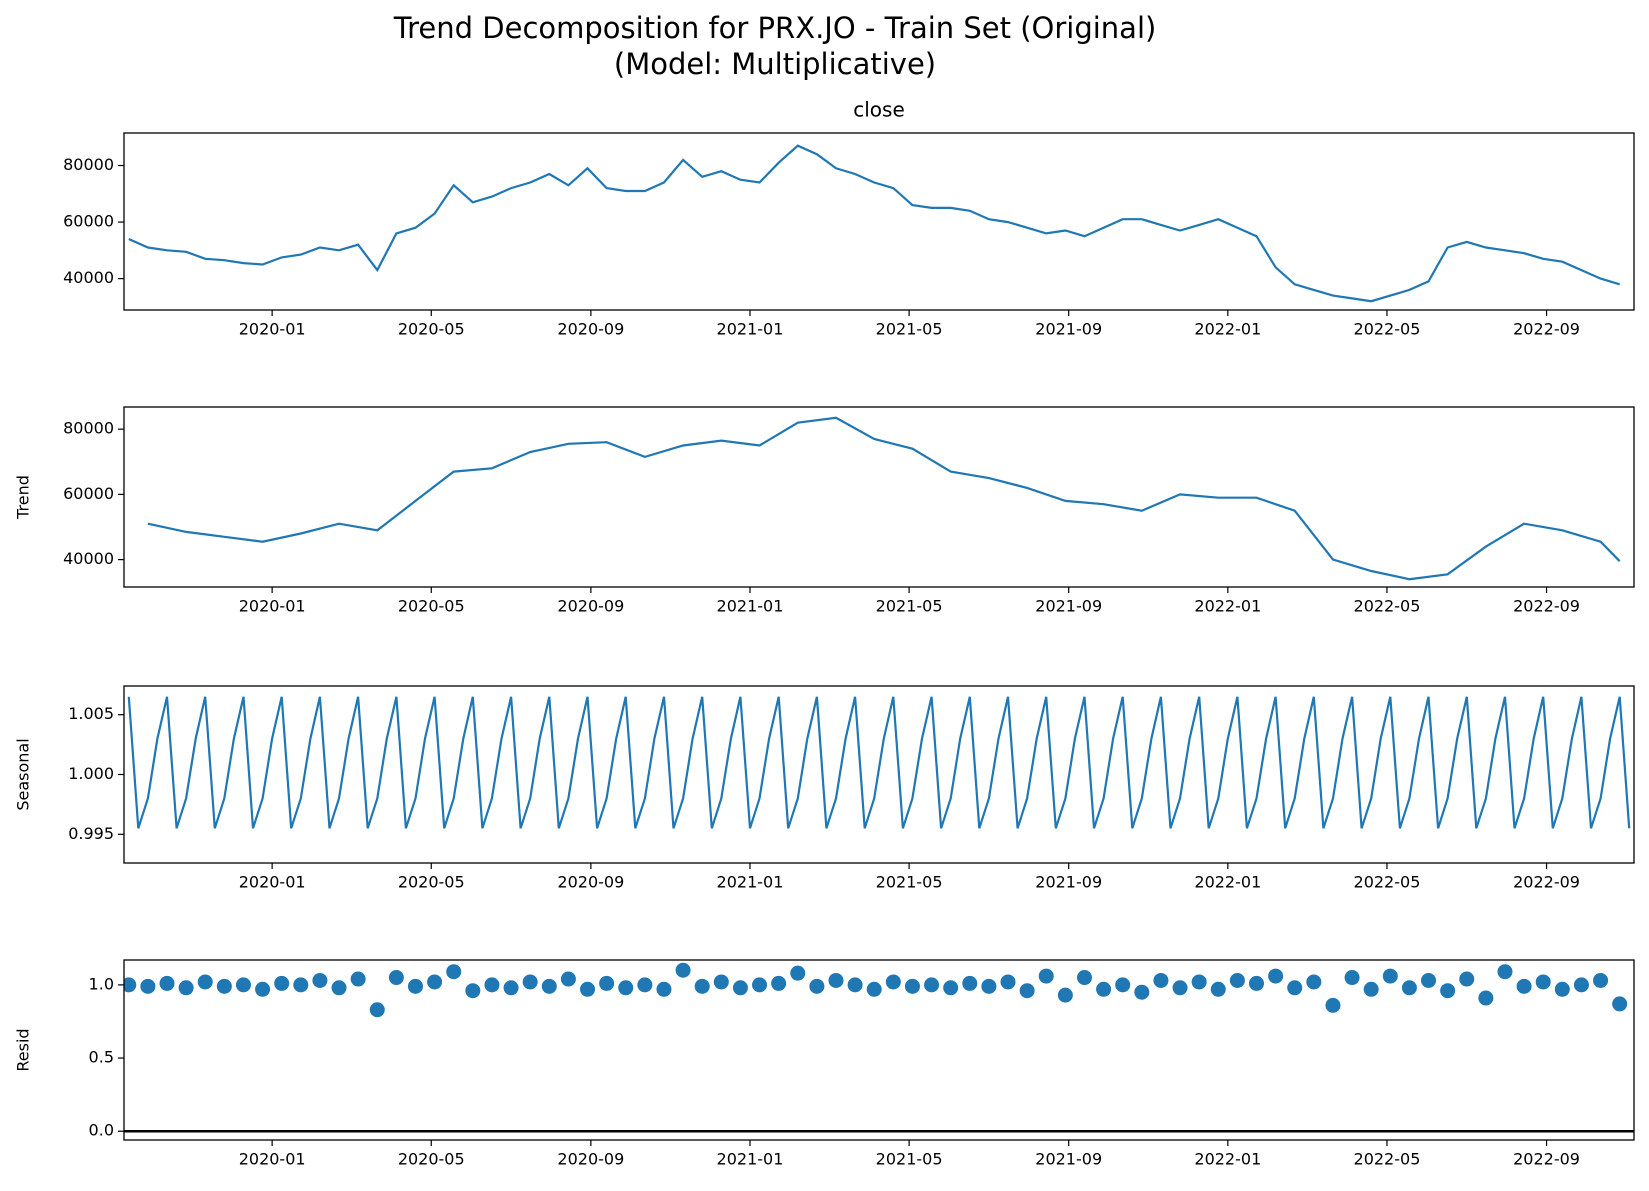 The image size is (1649, 1191). I want to click on x-tick-label: 2020-05, so click(431, 882).